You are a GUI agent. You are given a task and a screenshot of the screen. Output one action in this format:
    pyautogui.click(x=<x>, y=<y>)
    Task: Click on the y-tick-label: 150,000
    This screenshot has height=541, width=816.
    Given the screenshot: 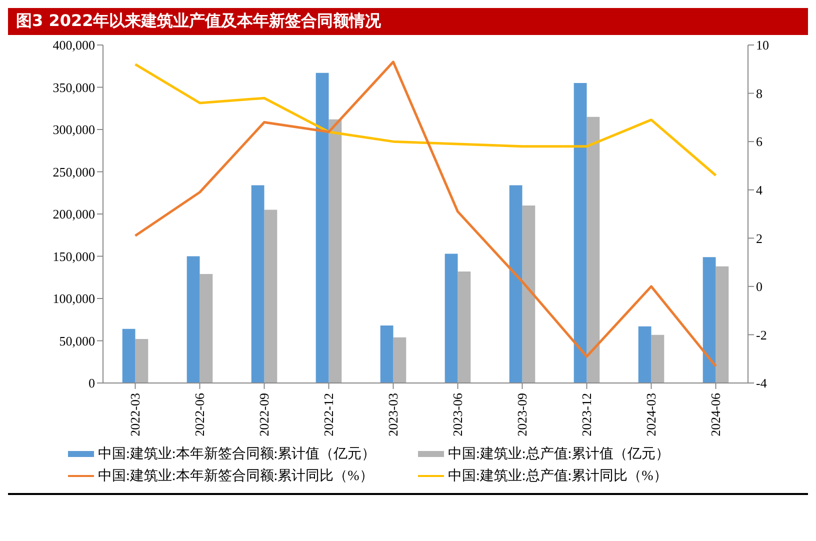 What is the action you would take?
    pyautogui.click(x=73, y=256)
    